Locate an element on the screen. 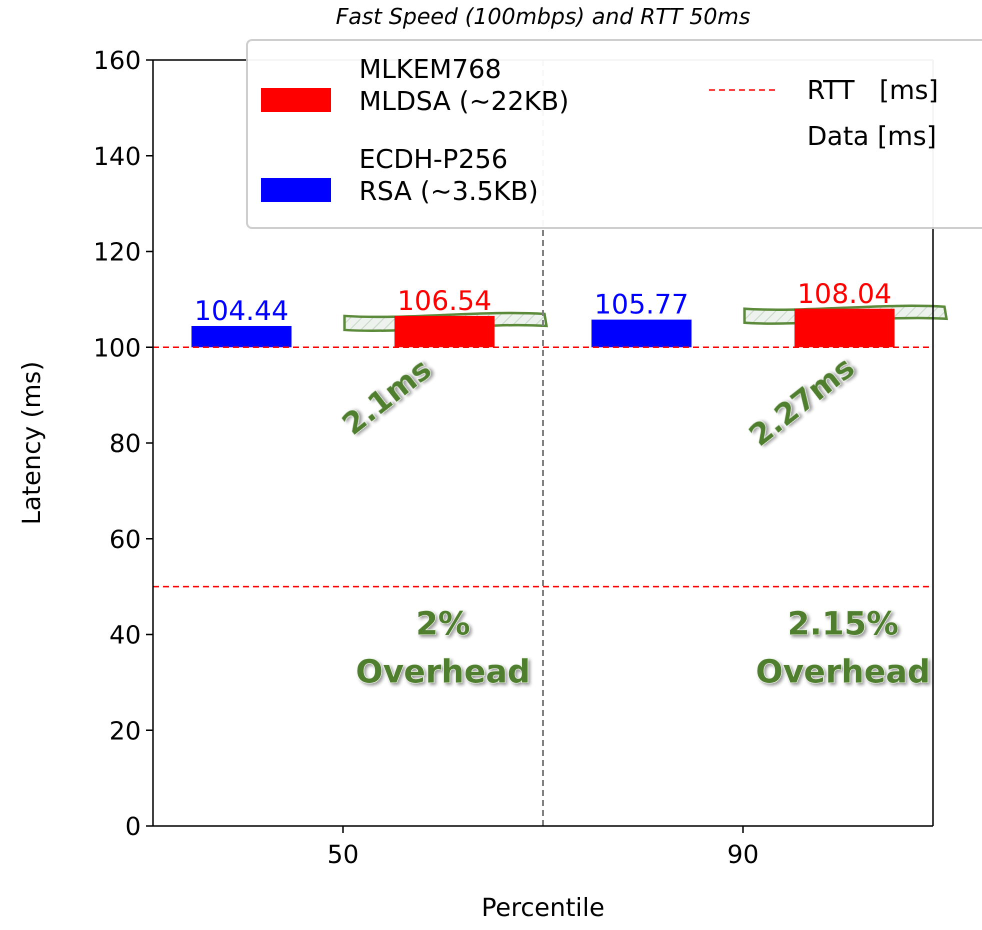 The height and width of the screenshot is (930, 982). x-axis-title: Percentile is located at coordinates (543, 907).